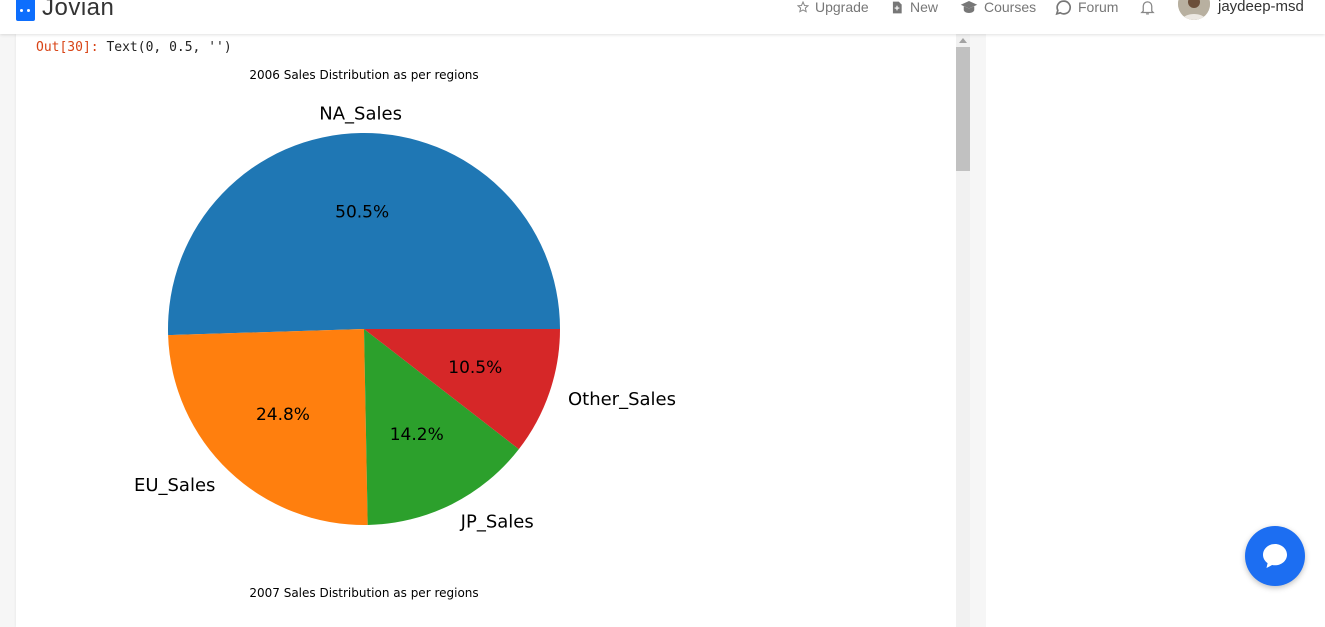 The image size is (1325, 627). I want to click on new-file-icon, so click(897, 7).